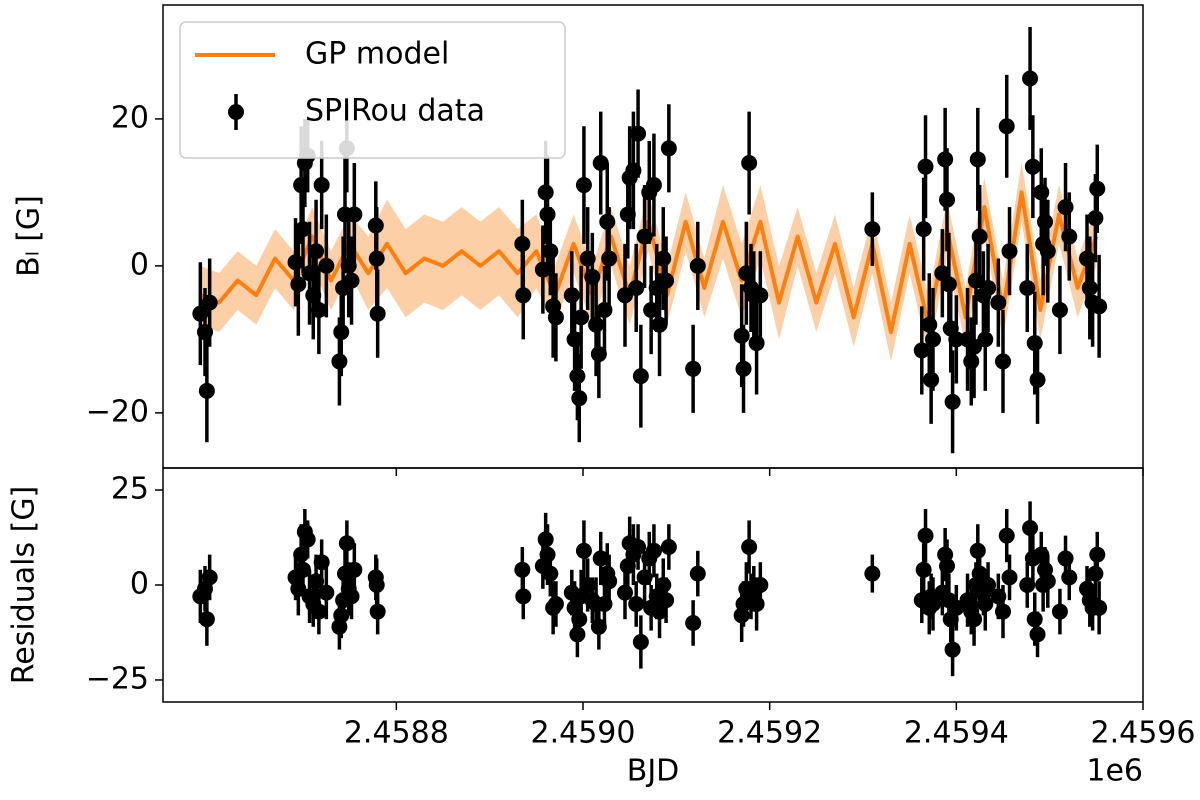 The height and width of the screenshot is (800, 1200). I want to click on legend-box, so click(372, 90).